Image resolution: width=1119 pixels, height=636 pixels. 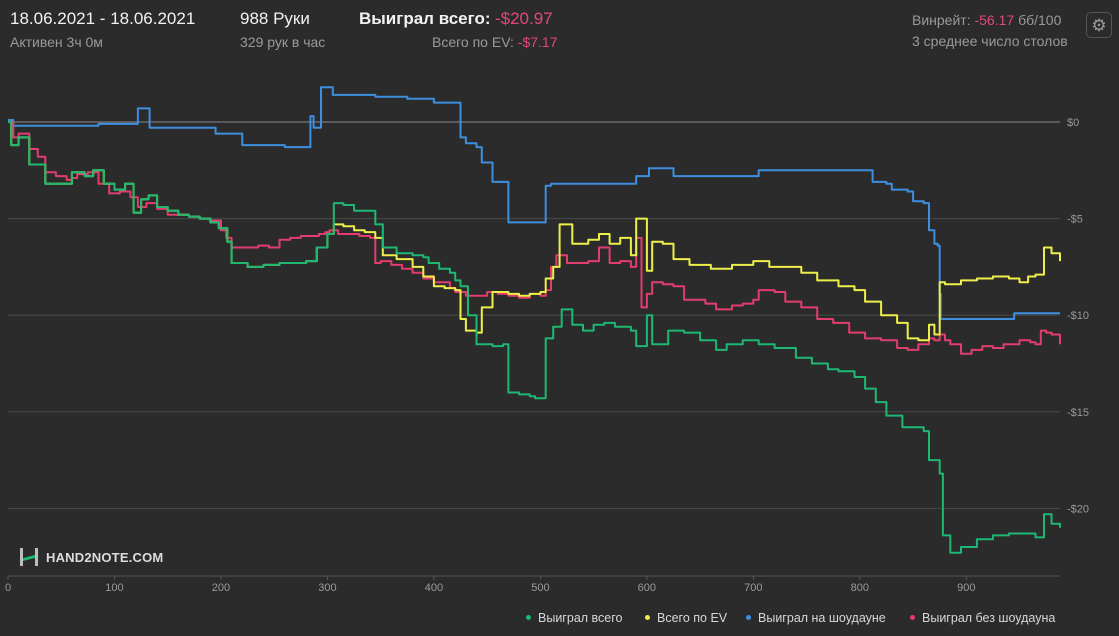 What do you see at coordinates (989, 618) in the screenshot?
I see `legend-label: Выиграл без шоудауна` at bounding box center [989, 618].